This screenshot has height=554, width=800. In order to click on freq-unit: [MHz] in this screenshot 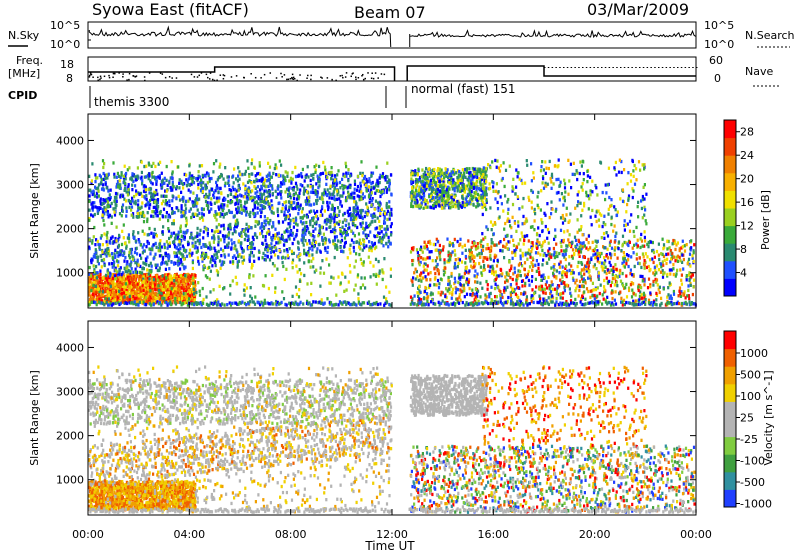, I will do `click(24, 73)`.